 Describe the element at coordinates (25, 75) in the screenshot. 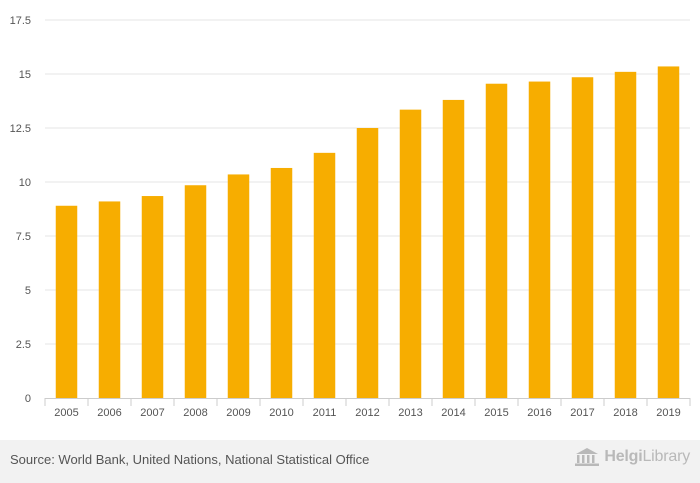

I see `y-tick-label: 15` at that location.